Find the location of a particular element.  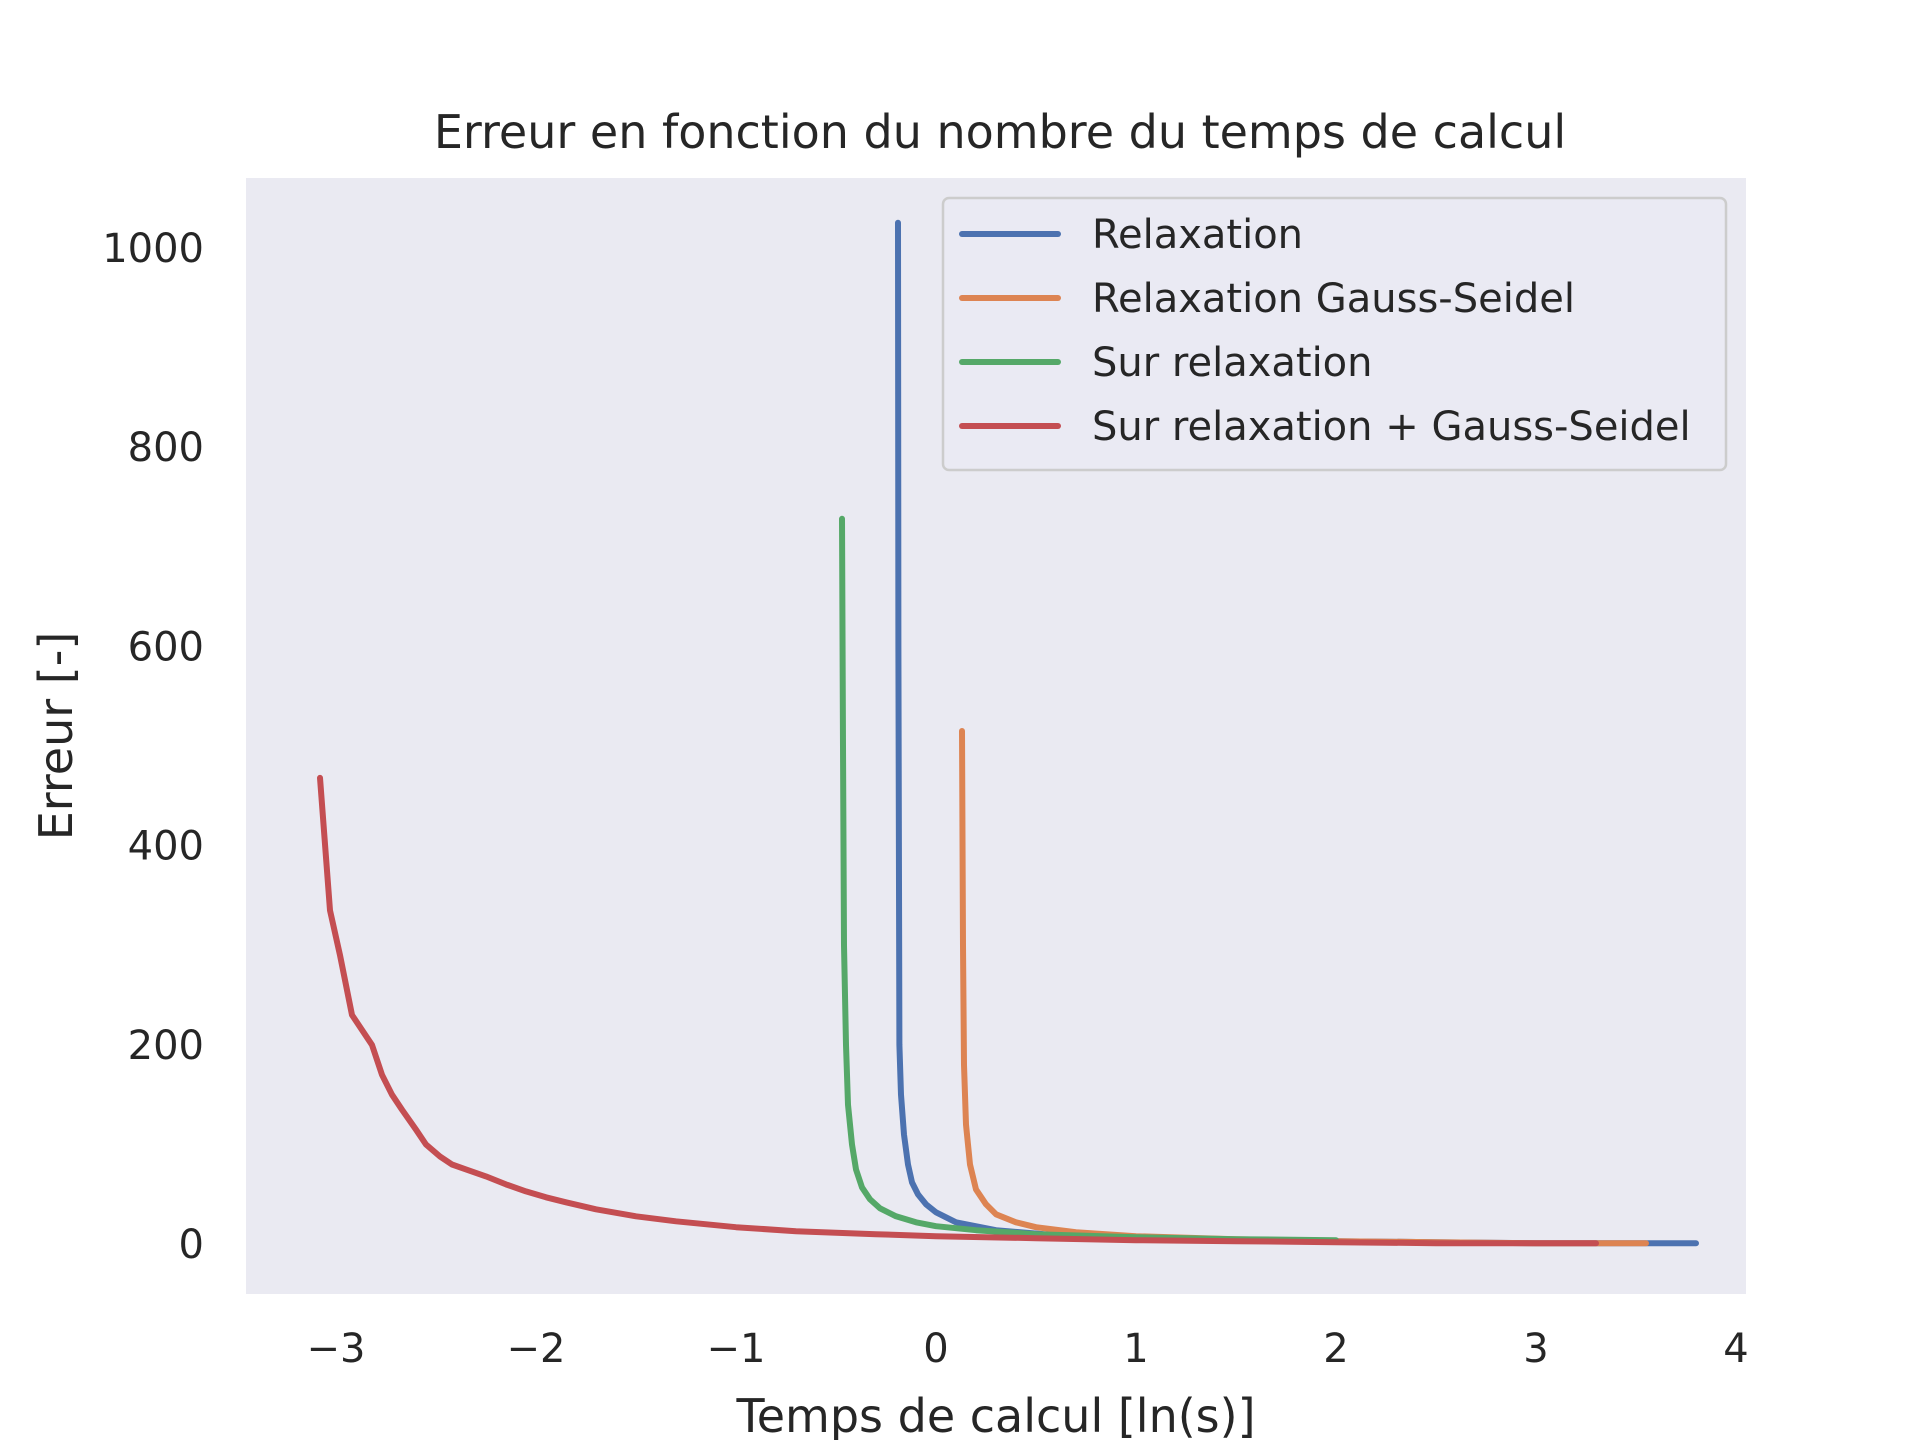

y-tick-label: 800 is located at coordinates (166, 448).